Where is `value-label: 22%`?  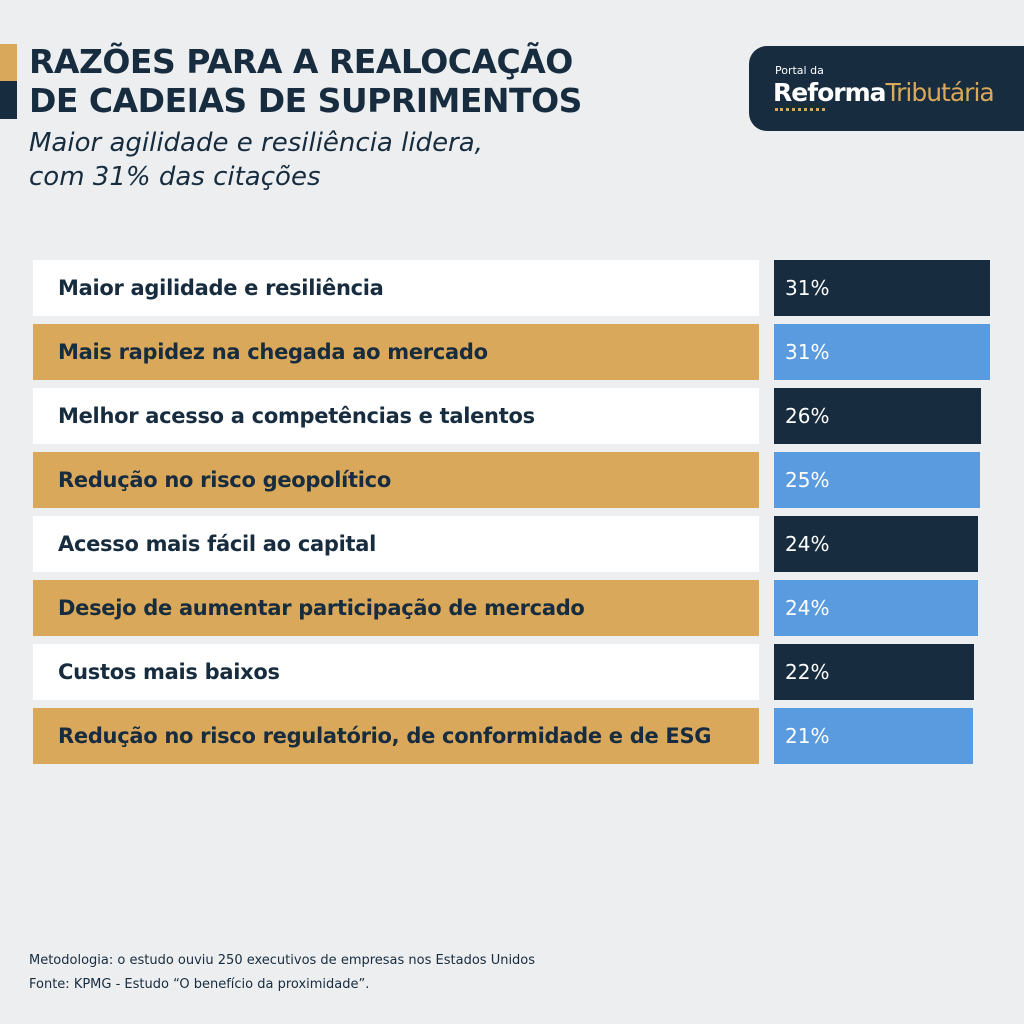
value-label: 22% is located at coordinates (807, 672).